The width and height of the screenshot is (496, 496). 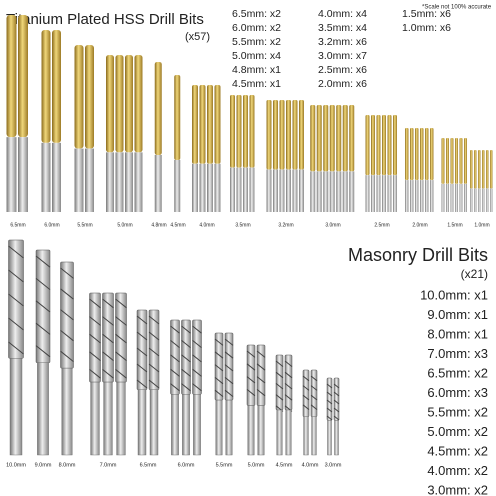 I want to click on bit-label: 1.0mm, so click(x=481, y=225).